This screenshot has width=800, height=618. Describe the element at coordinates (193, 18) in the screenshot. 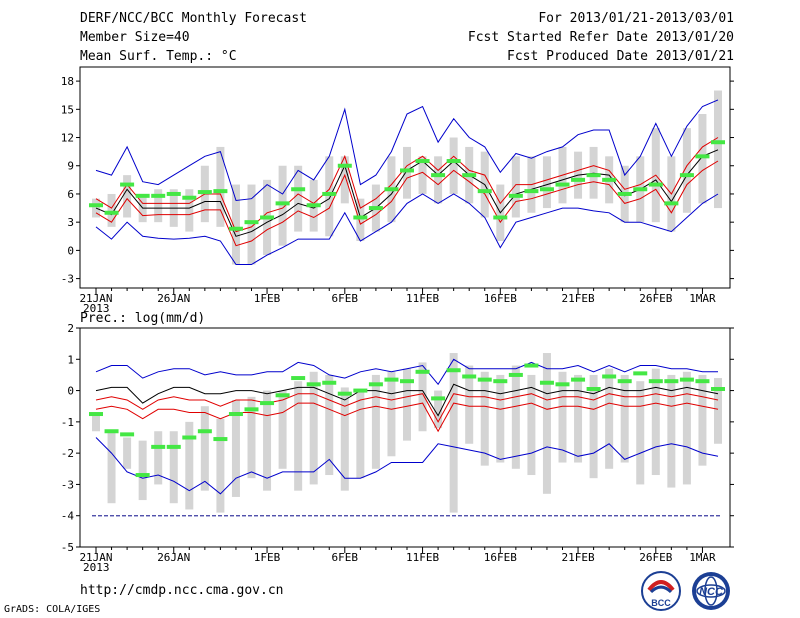

I see `chart-title: DERF/NCC/BCC Monthly Forecast` at that location.